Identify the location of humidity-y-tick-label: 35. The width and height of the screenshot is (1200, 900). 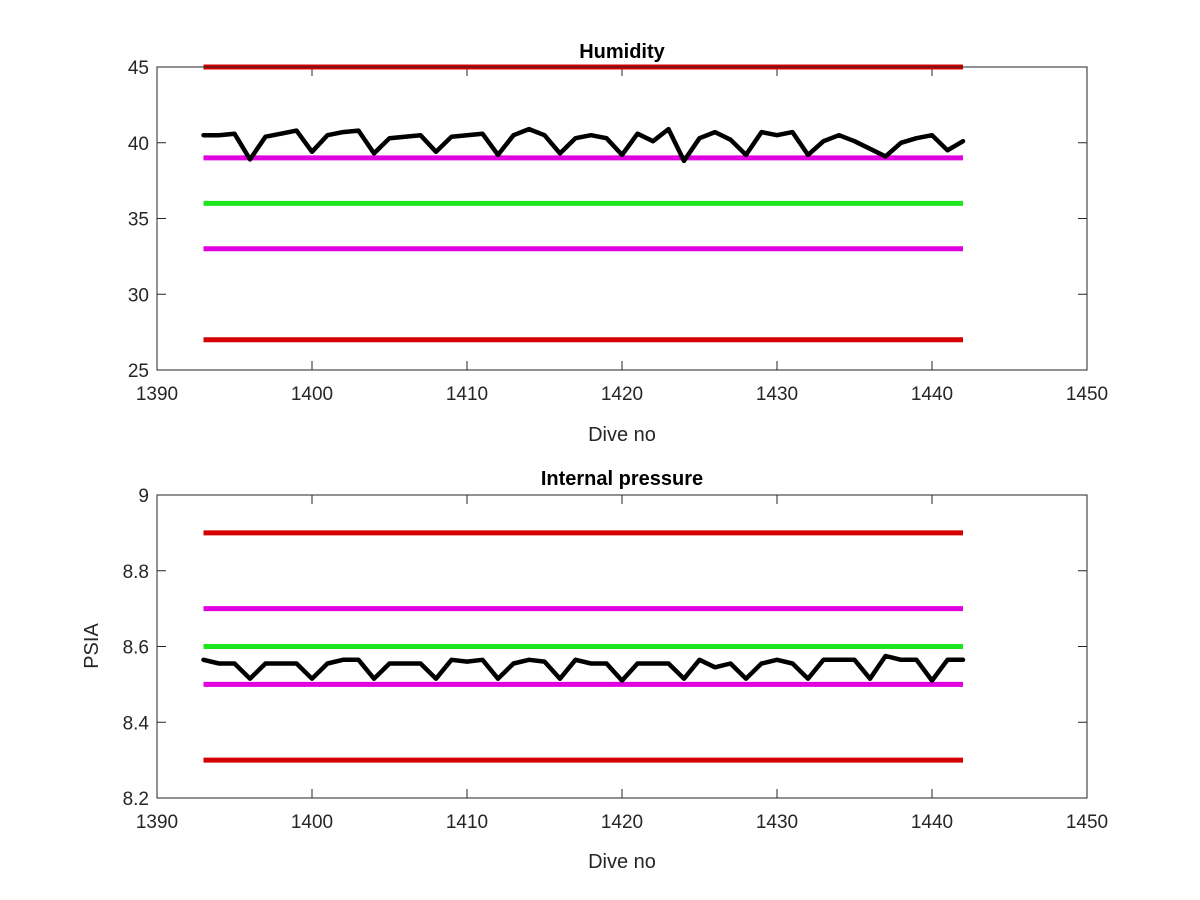
(138, 220).